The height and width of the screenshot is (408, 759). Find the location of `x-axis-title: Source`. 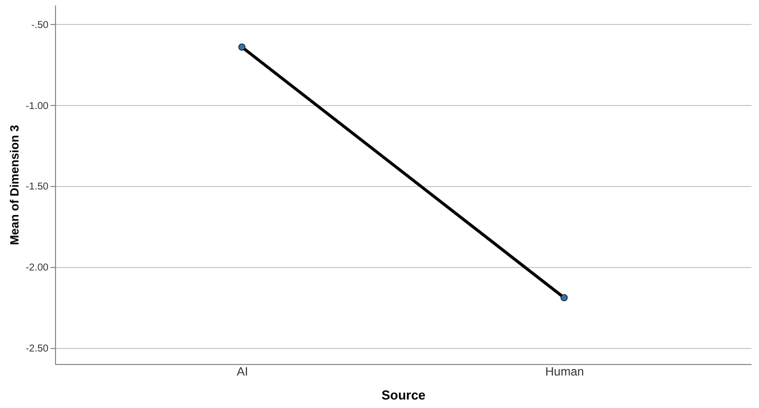

x-axis-title: Source is located at coordinates (403, 395).